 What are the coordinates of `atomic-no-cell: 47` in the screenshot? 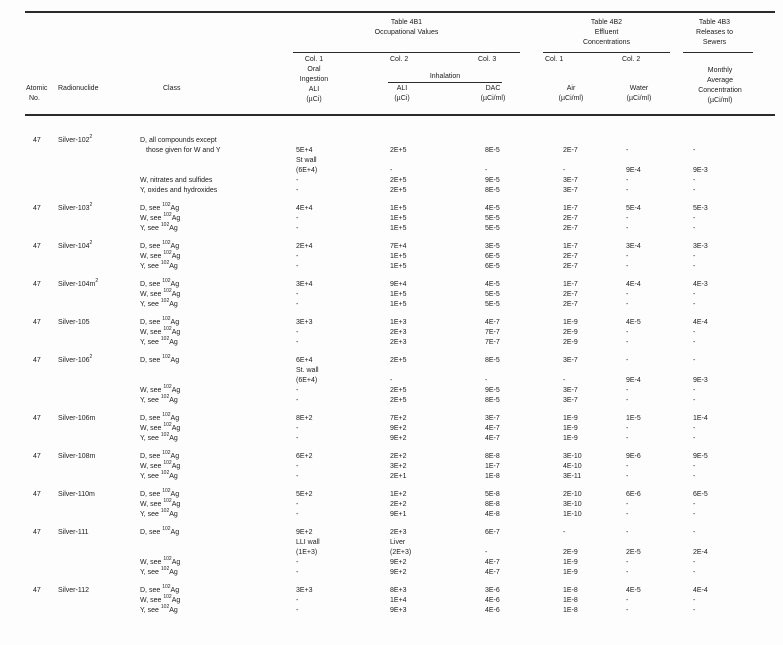 It's located at (37, 246).